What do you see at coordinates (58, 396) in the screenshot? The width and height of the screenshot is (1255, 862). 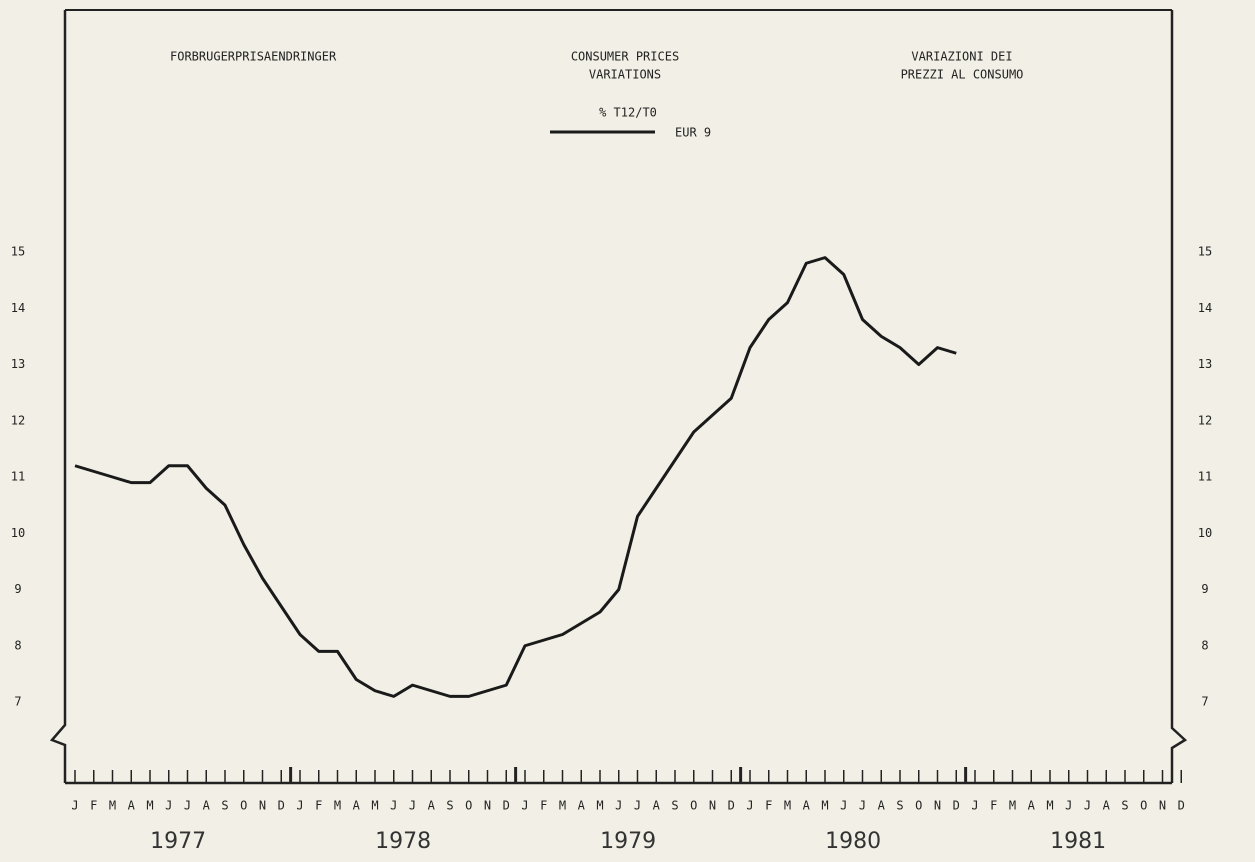 I see `left-axis` at bounding box center [58, 396].